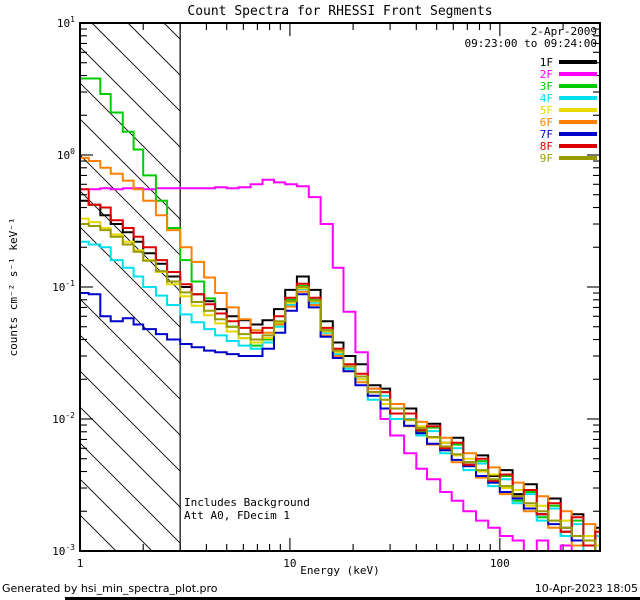  Describe the element at coordinates (578, 158) in the screenshot. I see `legend-color-bar-9f` at that location.